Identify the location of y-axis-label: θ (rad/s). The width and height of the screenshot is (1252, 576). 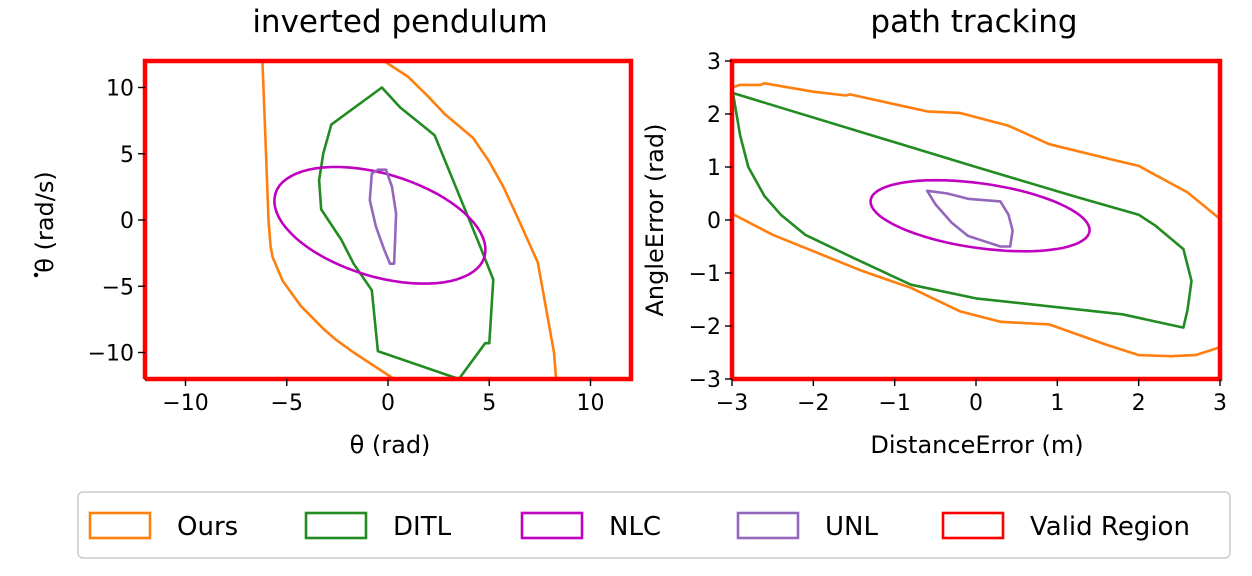
(45, 224).